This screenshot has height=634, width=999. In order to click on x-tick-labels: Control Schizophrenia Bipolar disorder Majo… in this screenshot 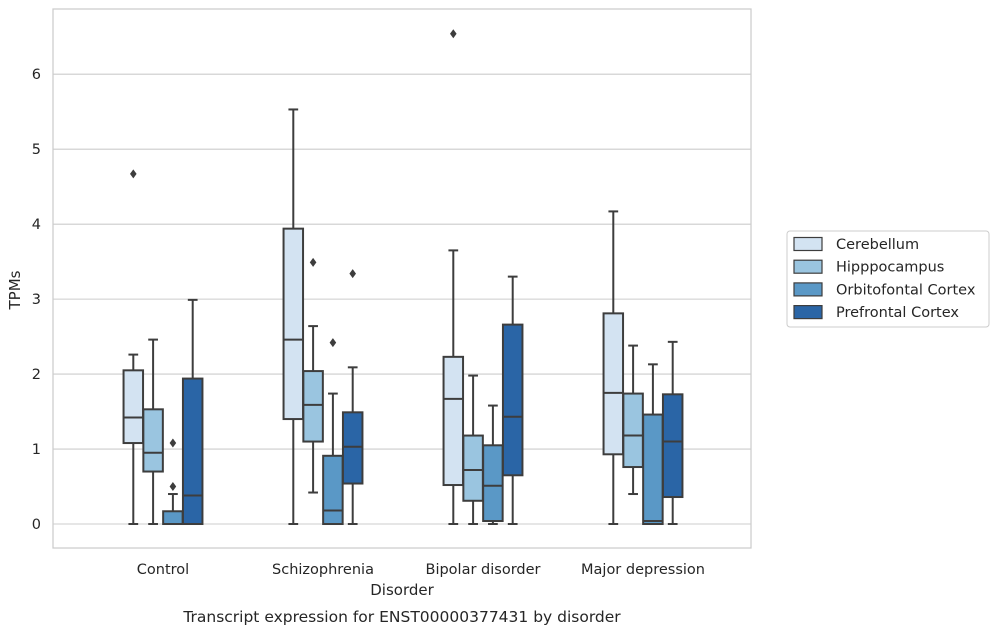, I will do `click(421, 570)`.